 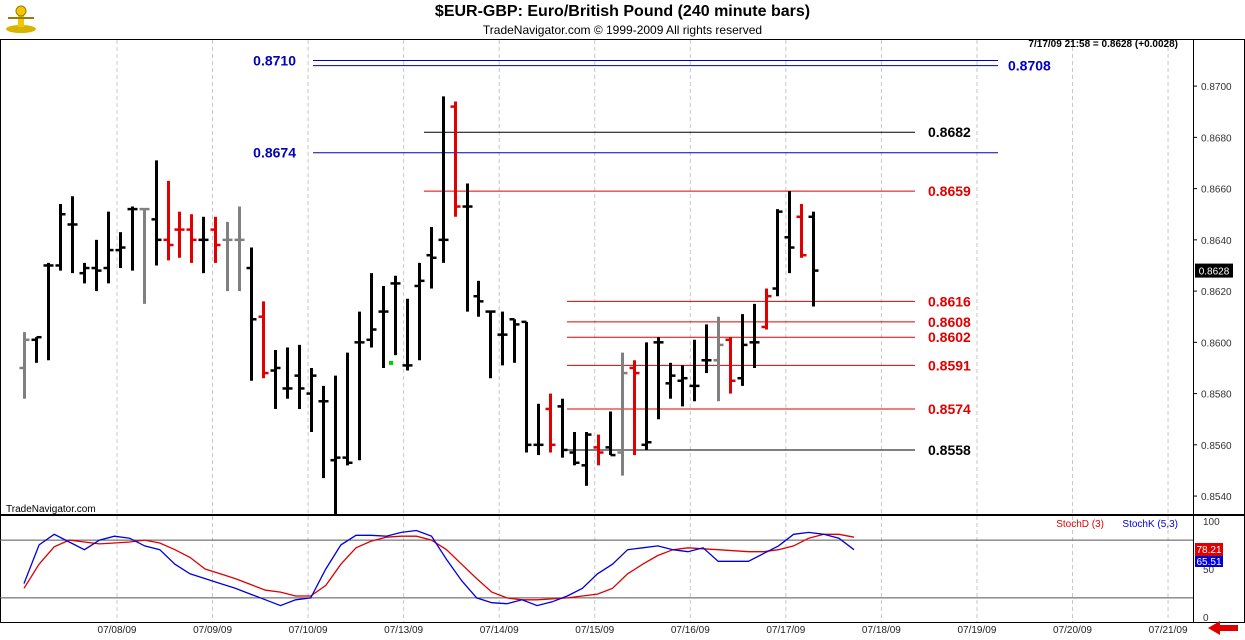 I want to click on last-price-label: 0.8628, so click(x=1214, y=272).